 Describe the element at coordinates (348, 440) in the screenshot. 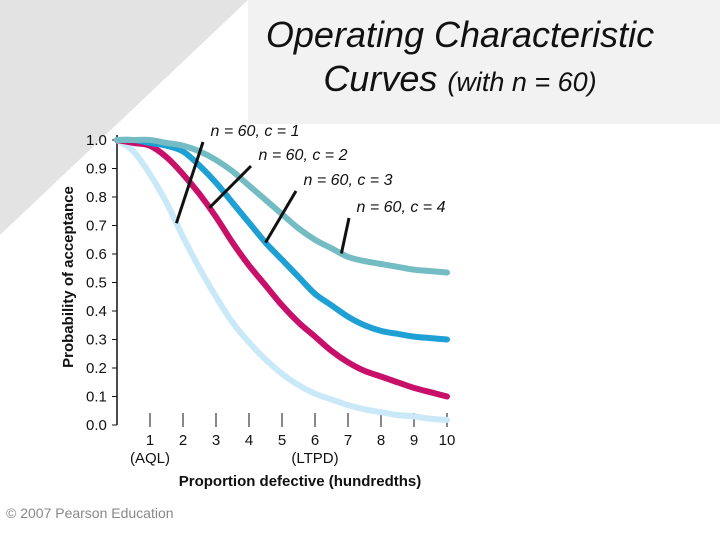

I see `x-tick-label: 7` at that location.